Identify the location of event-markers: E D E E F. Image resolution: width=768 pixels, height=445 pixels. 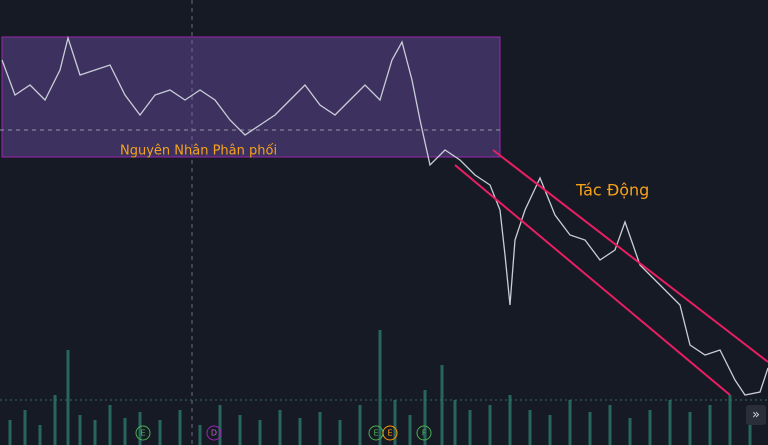
(283, 433).